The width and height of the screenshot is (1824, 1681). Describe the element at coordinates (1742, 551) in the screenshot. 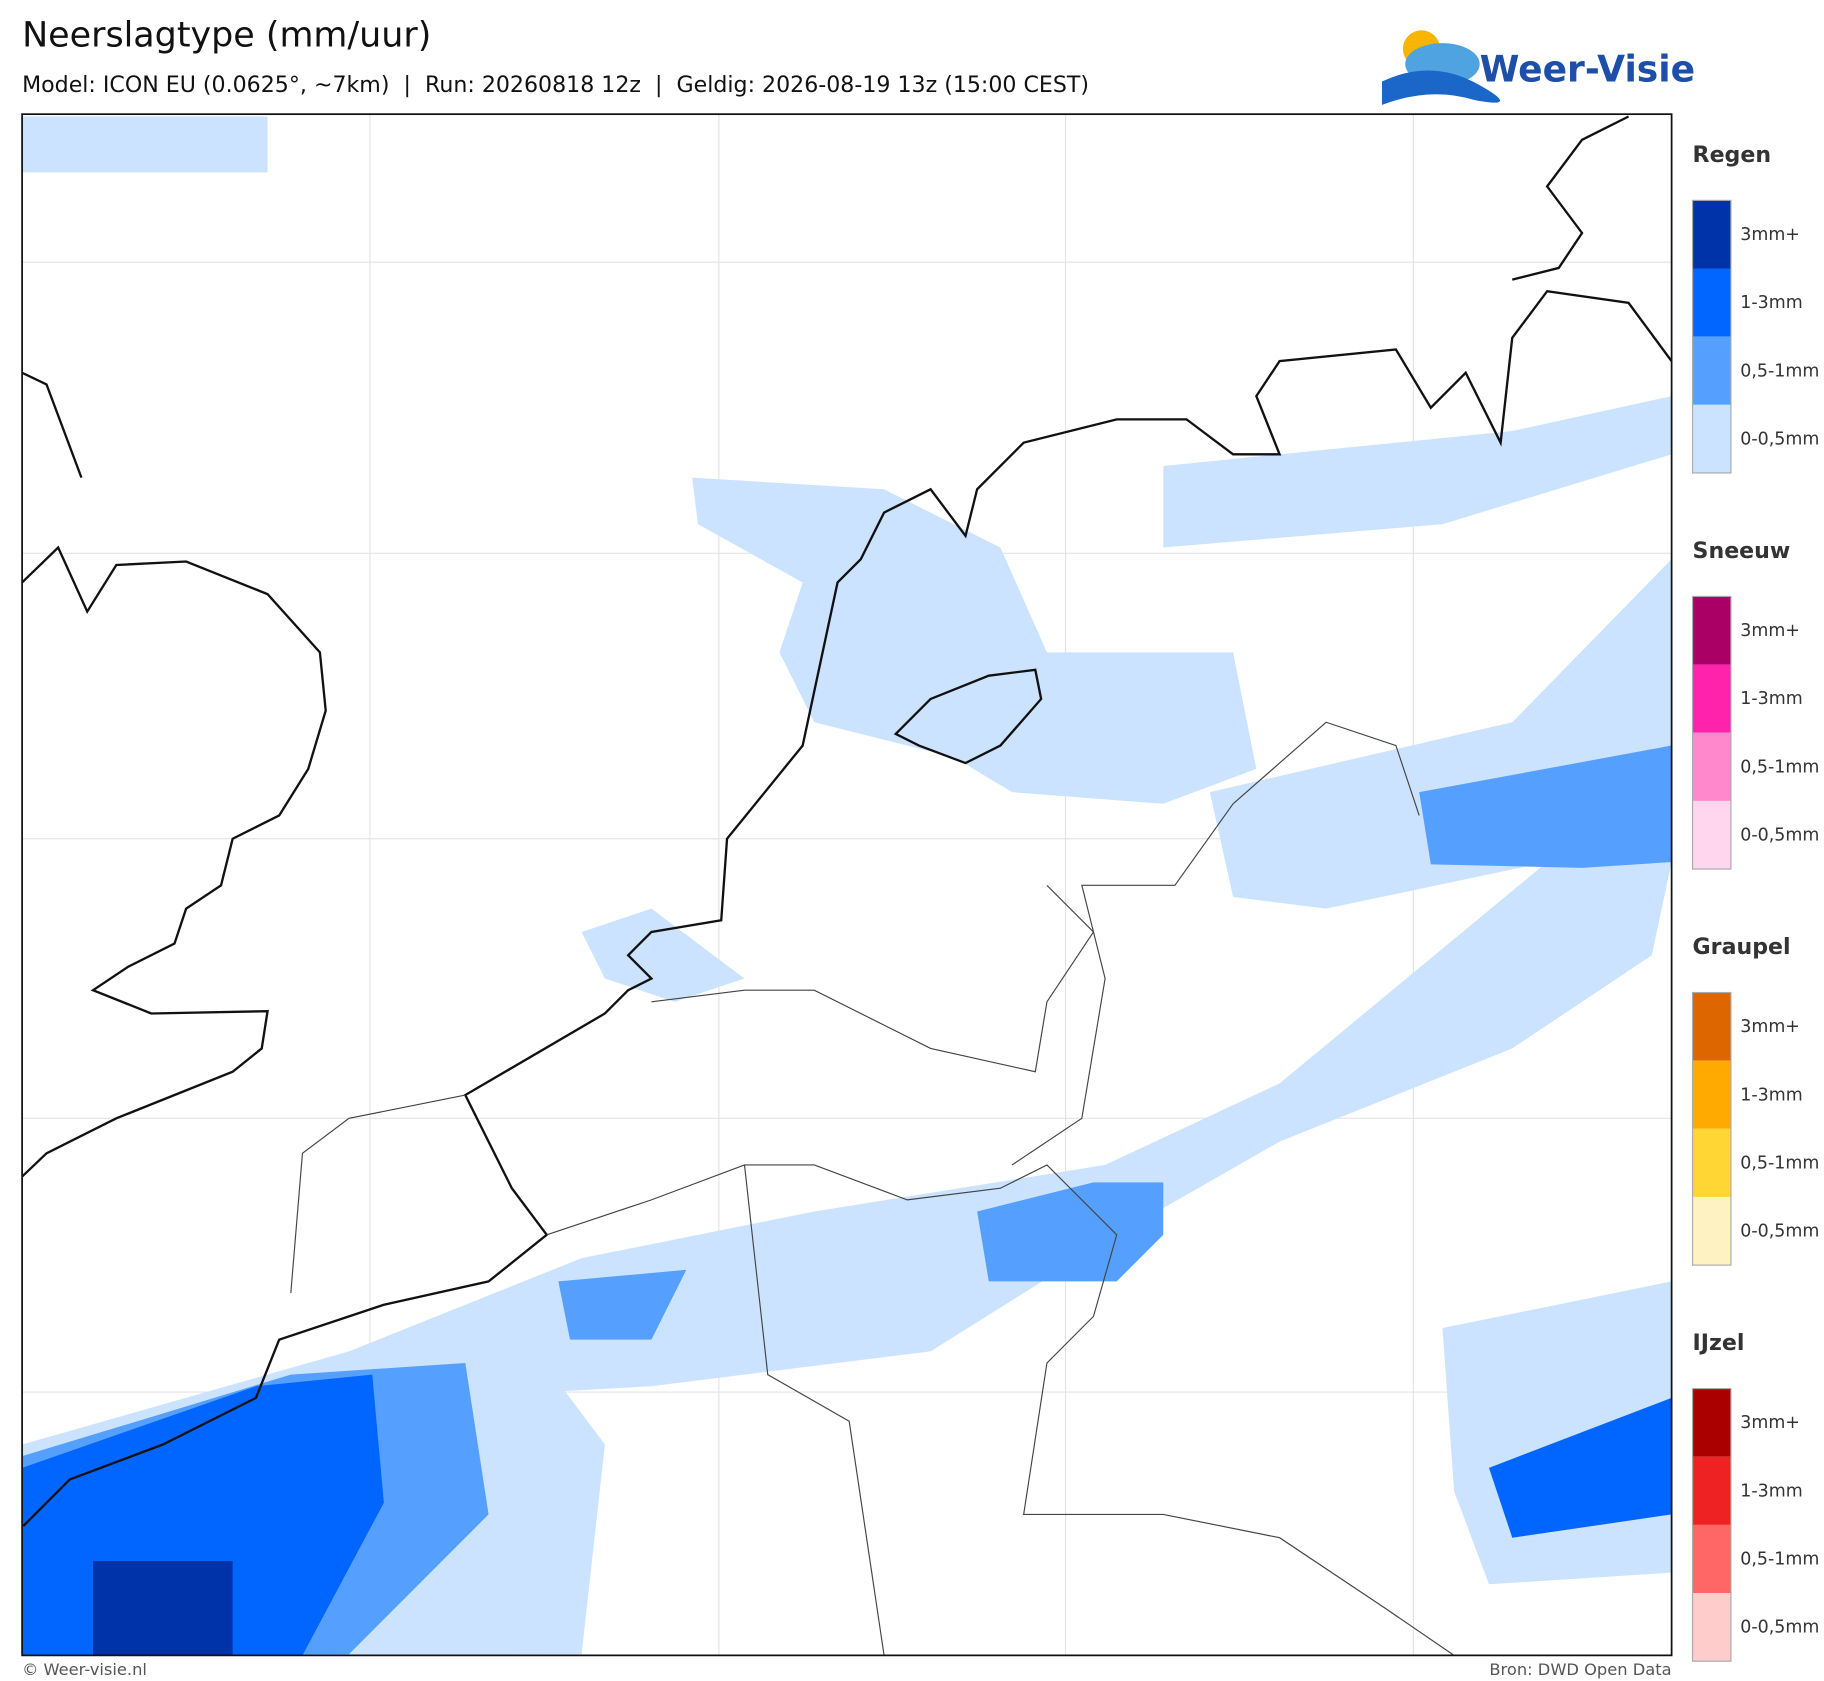

I see `legend-title: Sneeuw` at that location.